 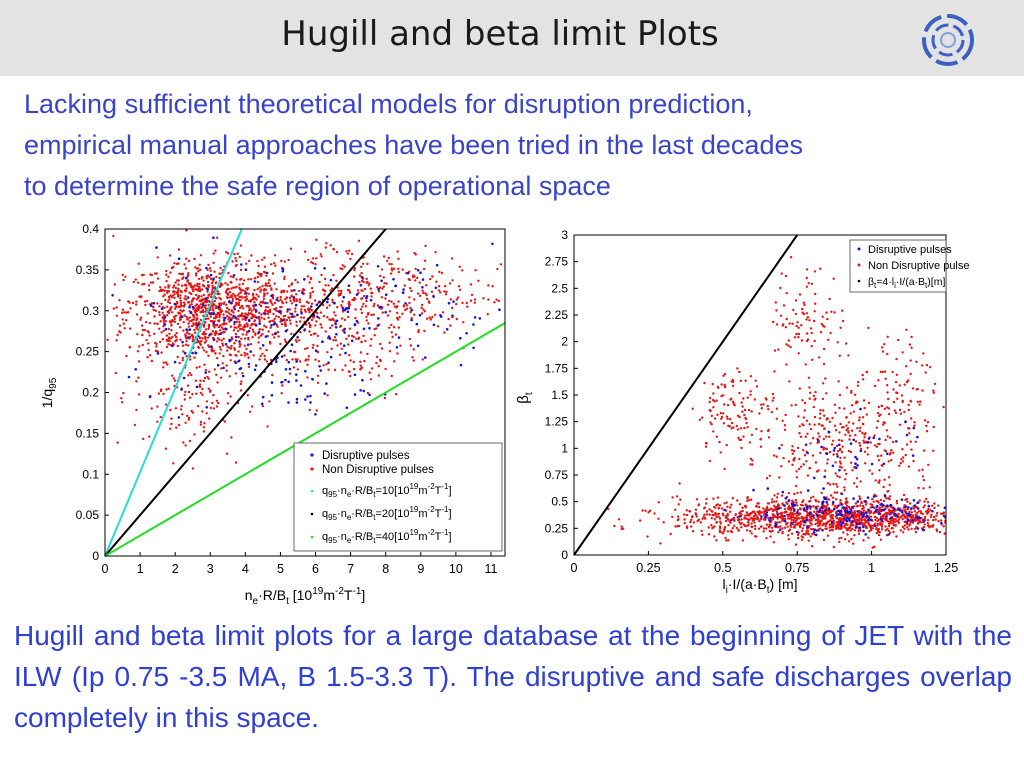 What do you see at coordinates (95, 556) in the screenshot?
I see `y-tick-label: 0` at bounding box center [95, 556].